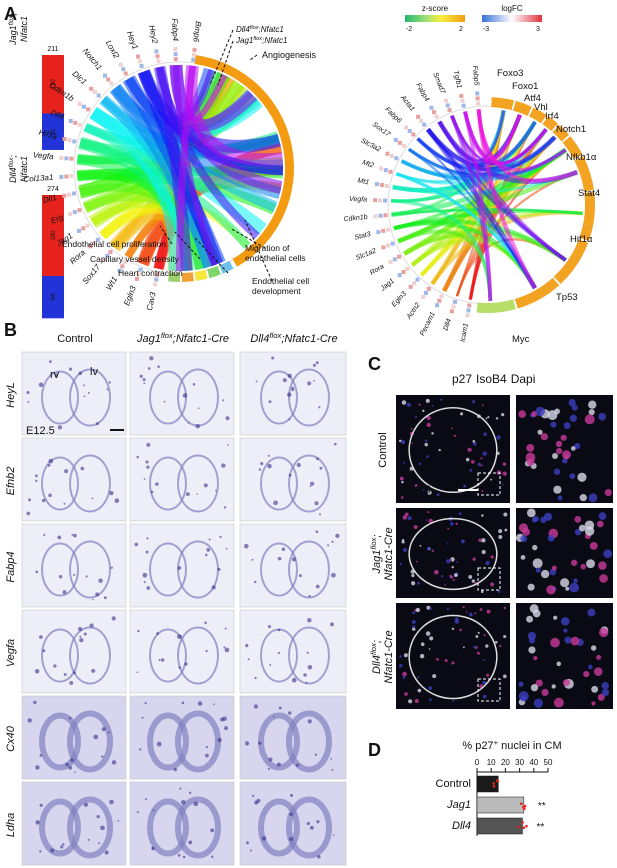 This screenshot has width=617, height=868. I want to click on gene-label: Cav3, so click(151, 301).